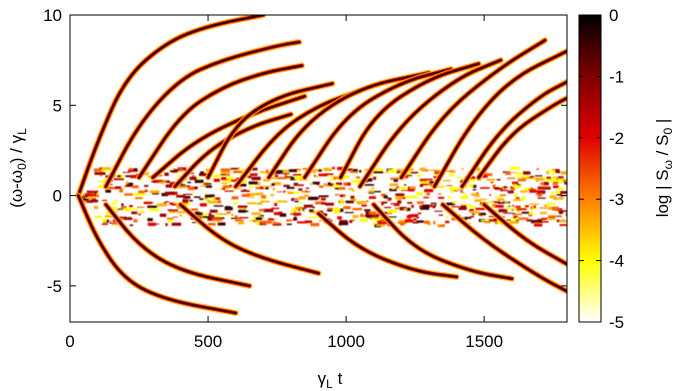  Describe the element at coordinates (208, 341) in the screenshot. I see `x-tick-label: 500` at that location.